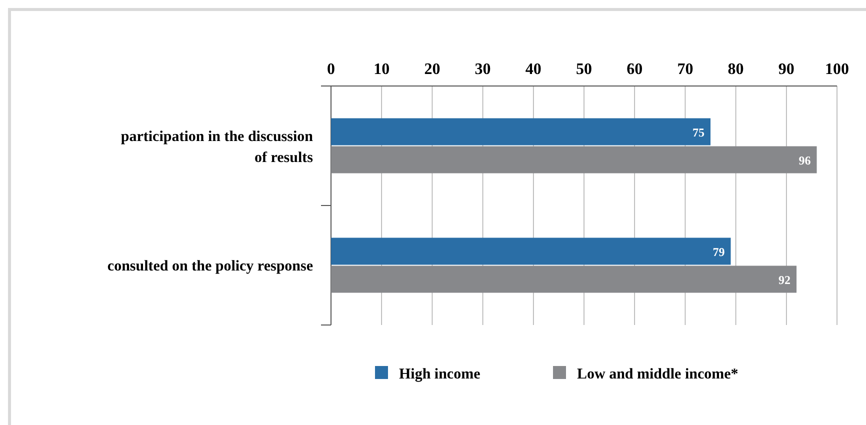 Image resolution: width=866 pixels, height=425 pixels. What do you see at coordinates (657, 374) in the screenshot?
I see `legend-label: Low and middle income*` at bounding box center [657, 374].